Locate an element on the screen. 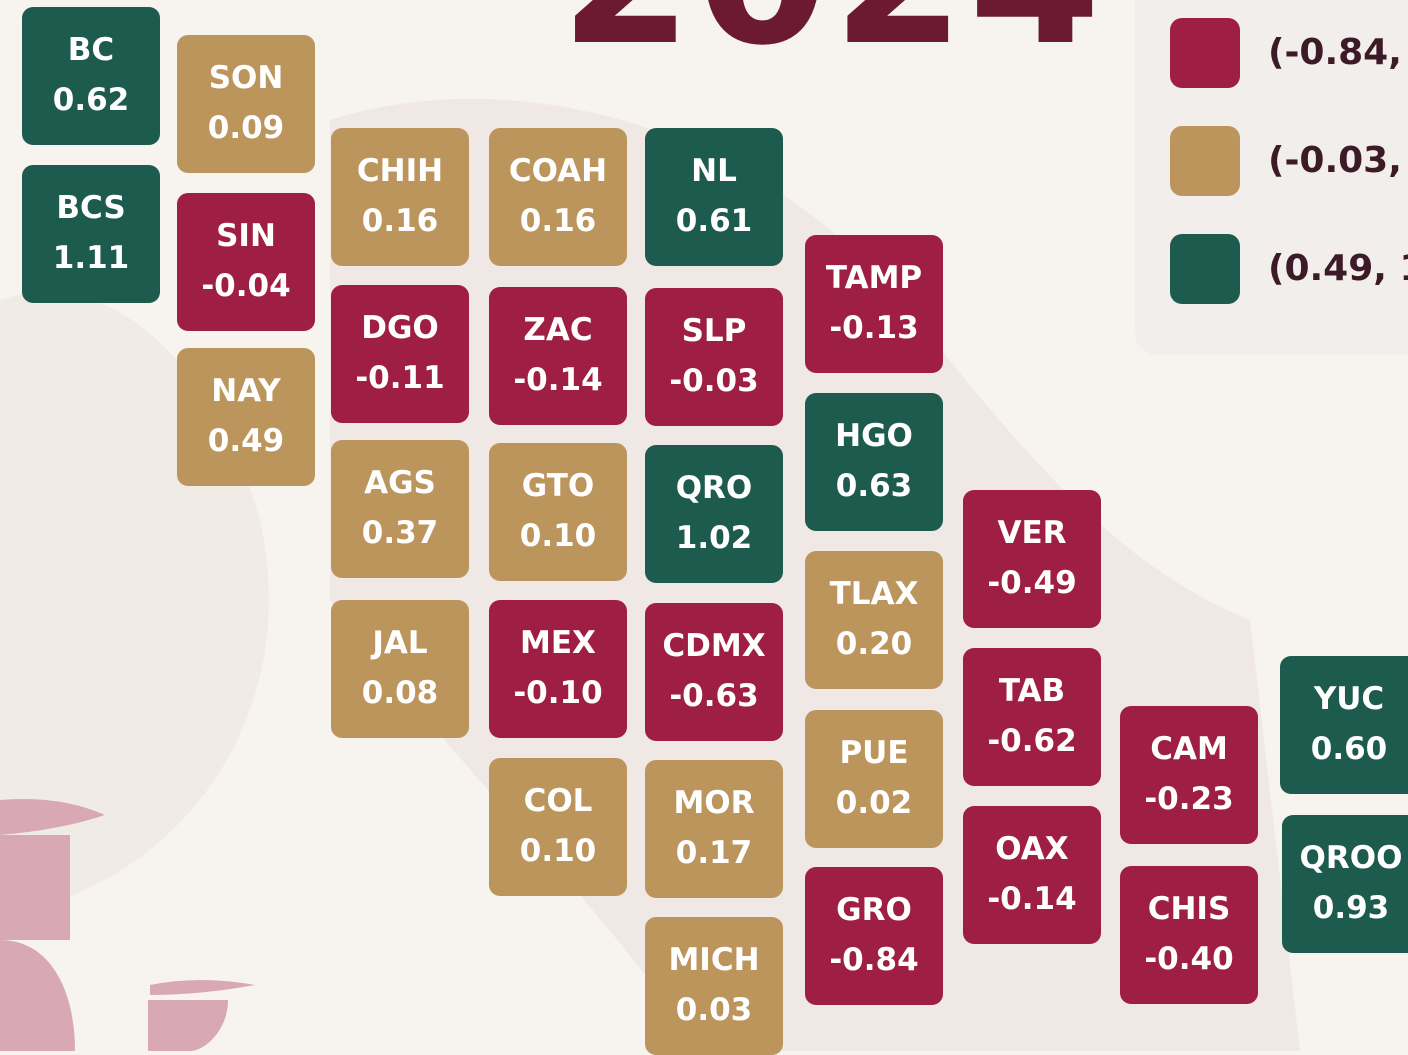 This screenshot has height=1055, width=1408. state-value: 1.02 is located at coordinates (714, 538).